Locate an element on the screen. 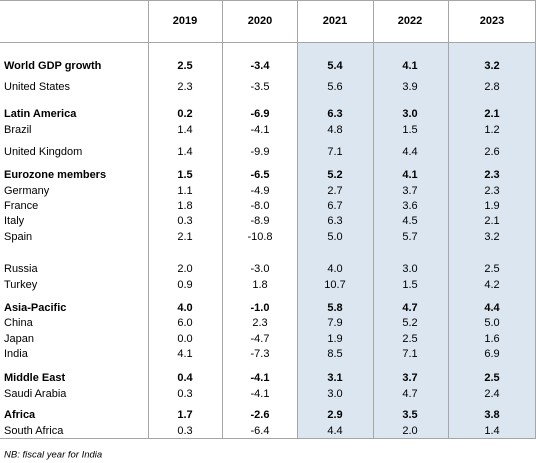 The width and height of the screenshot is (536, 463). cell-value: 2.8 is located at coordinates (491, 87).